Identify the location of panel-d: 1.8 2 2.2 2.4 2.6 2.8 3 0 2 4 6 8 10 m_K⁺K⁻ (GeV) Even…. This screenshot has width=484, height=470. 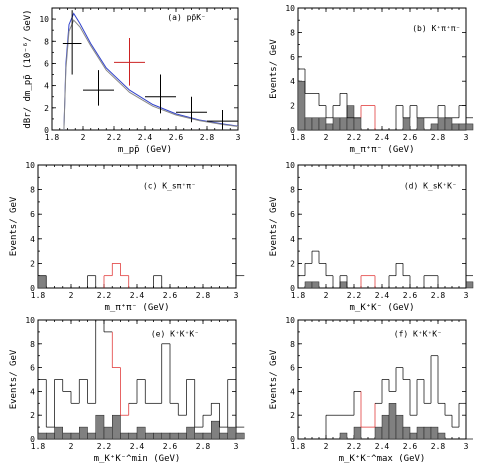
(371, 237).